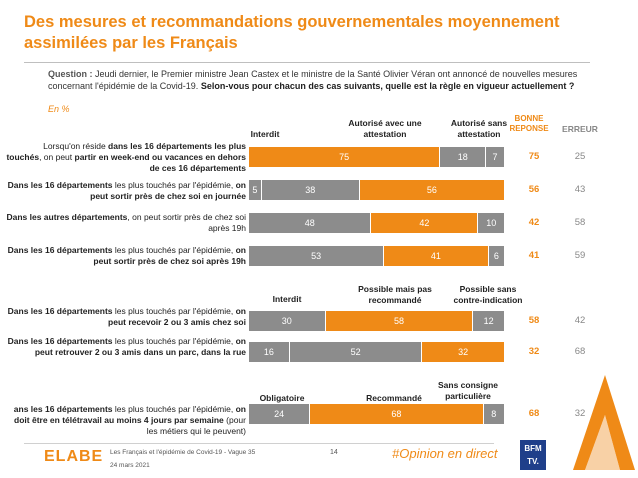  I want to click on row-label-part: , on peut, so click(57, 157).